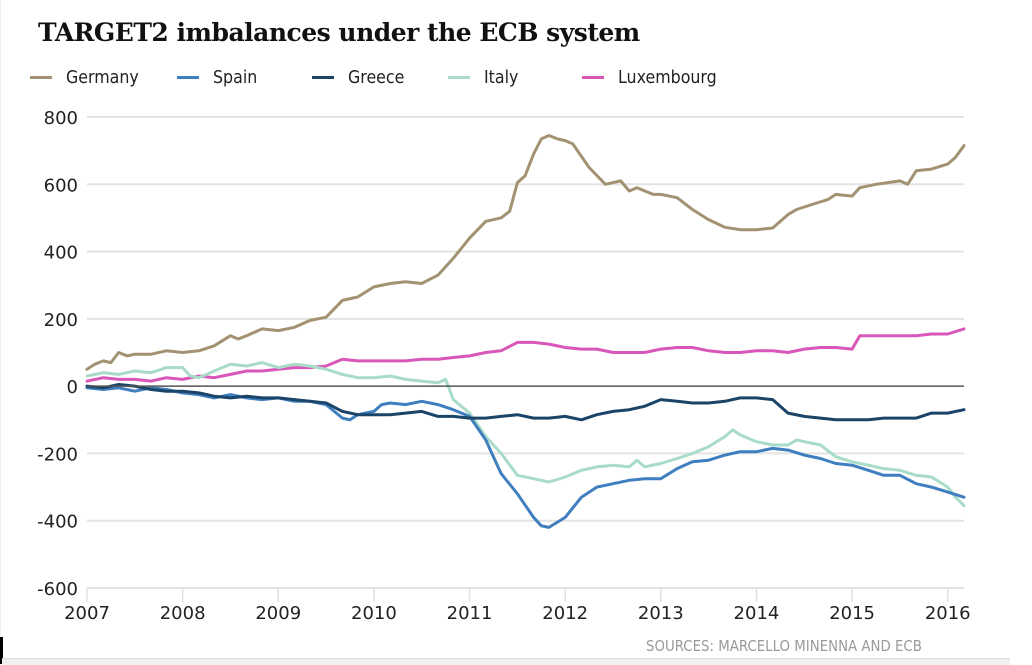 The image size is (1032, 665). I want to click on y-axis-ticks: 800 600 400 200 0 -200 -400 -600, so click(57, 354).